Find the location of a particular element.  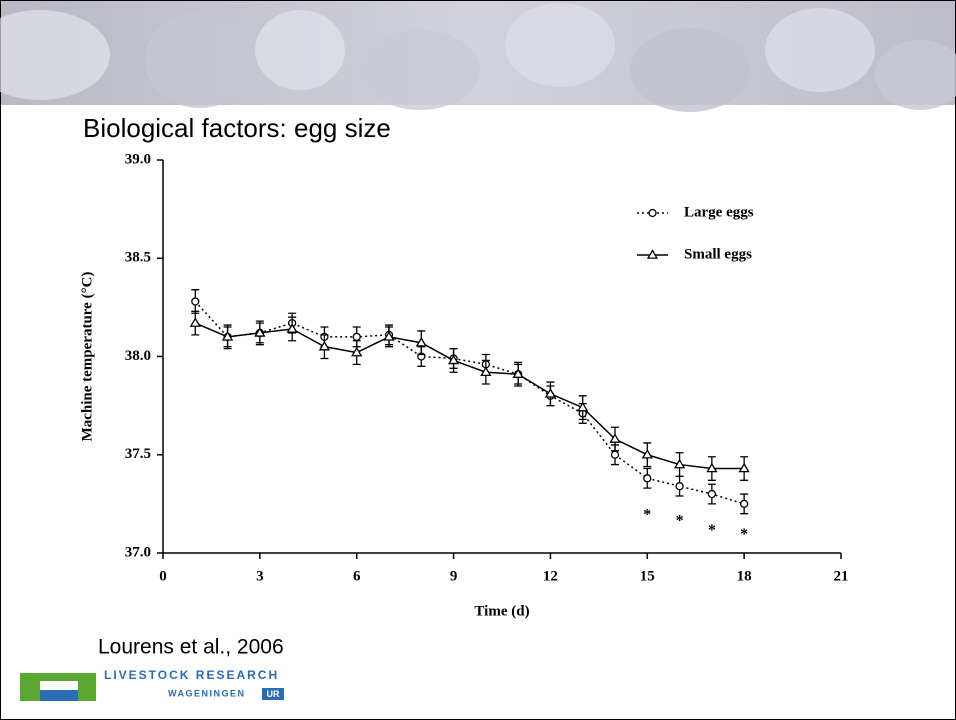

logo-text: LIVESTOCK RESEARCH is located at coordinates (191, 675).